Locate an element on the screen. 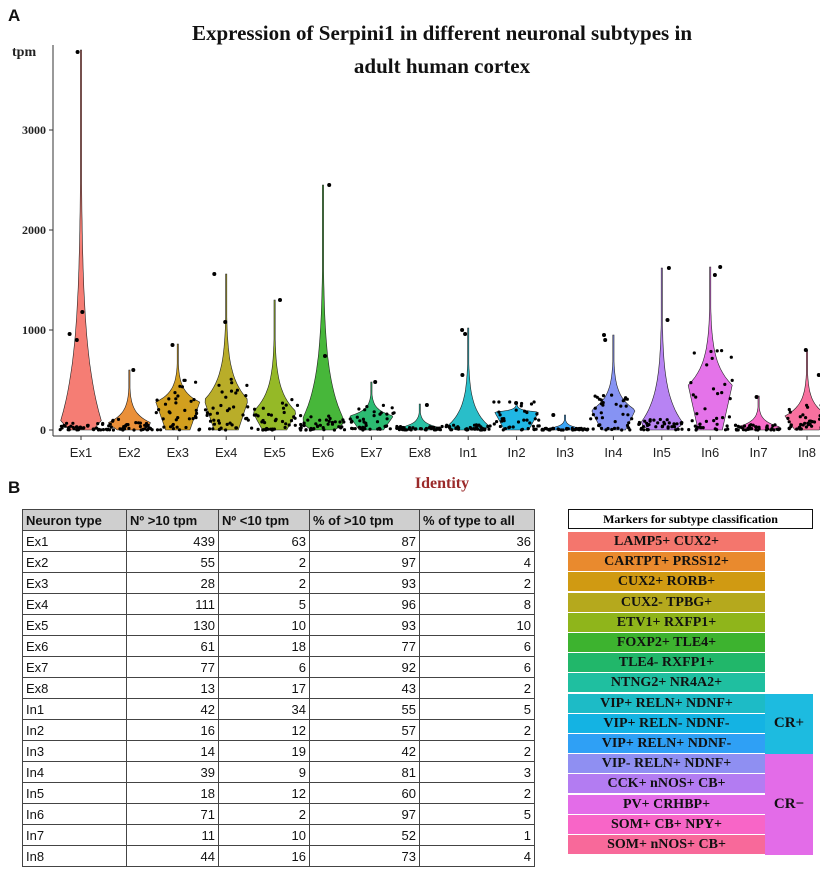 Image resolution: width=820 pixels, height=893 pixels. y-tick-label: 3000 is located at coordinates (34, 130).